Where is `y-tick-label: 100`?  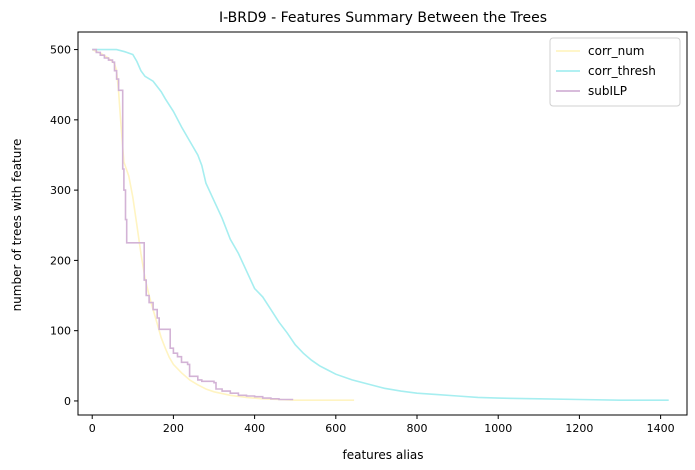 y-tick-label: 100 is located at coordinates (60, 331).